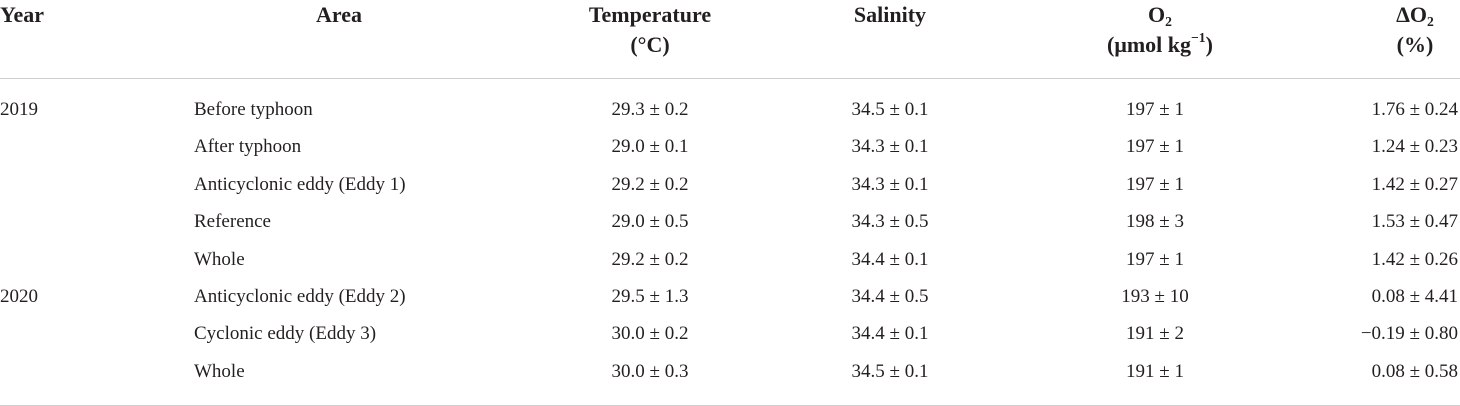 This screenshot has height=406, width=1460. What do you see at coordinates (890, 222) in the screenshot?
I see `cell-salinity: 34.3 ± 0.5` at bounding box center [890, 222].